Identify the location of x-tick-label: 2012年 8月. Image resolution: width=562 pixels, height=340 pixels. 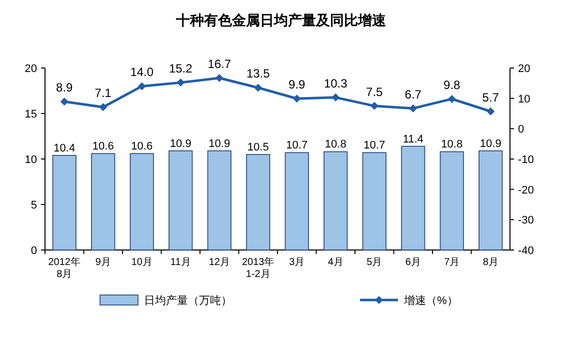
(64, 268).